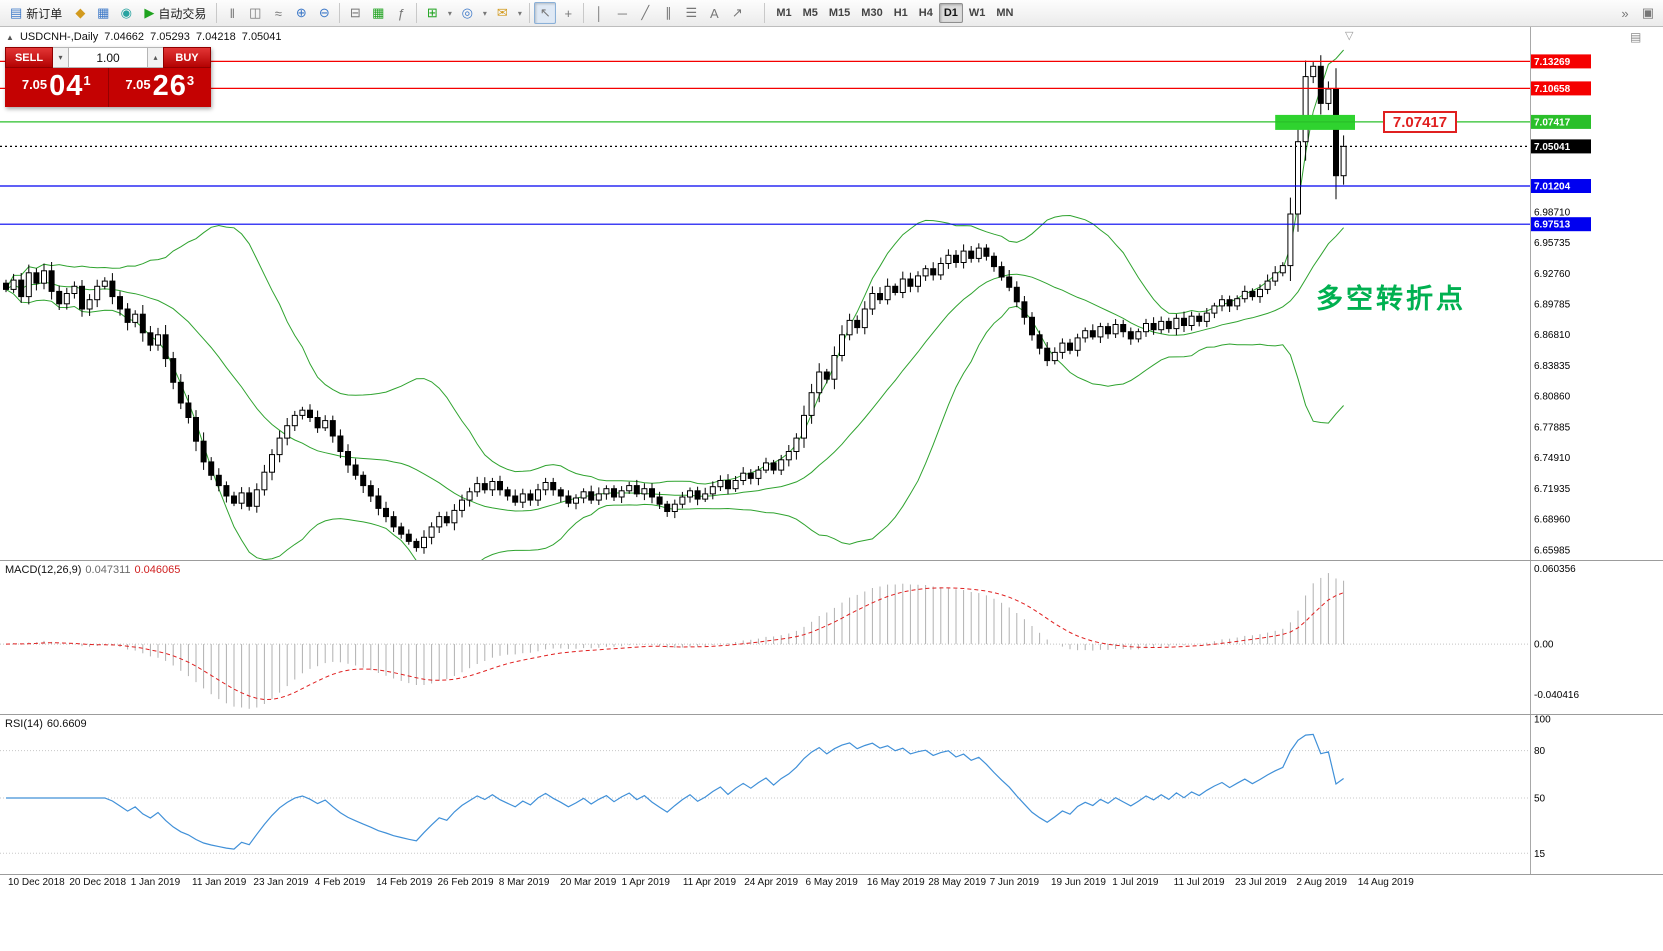 This screenshot has width=1663, height=951. Describe the element at coordinates (502, 12) in the screenshot. I see `mailbox-button: ✉` at that location.